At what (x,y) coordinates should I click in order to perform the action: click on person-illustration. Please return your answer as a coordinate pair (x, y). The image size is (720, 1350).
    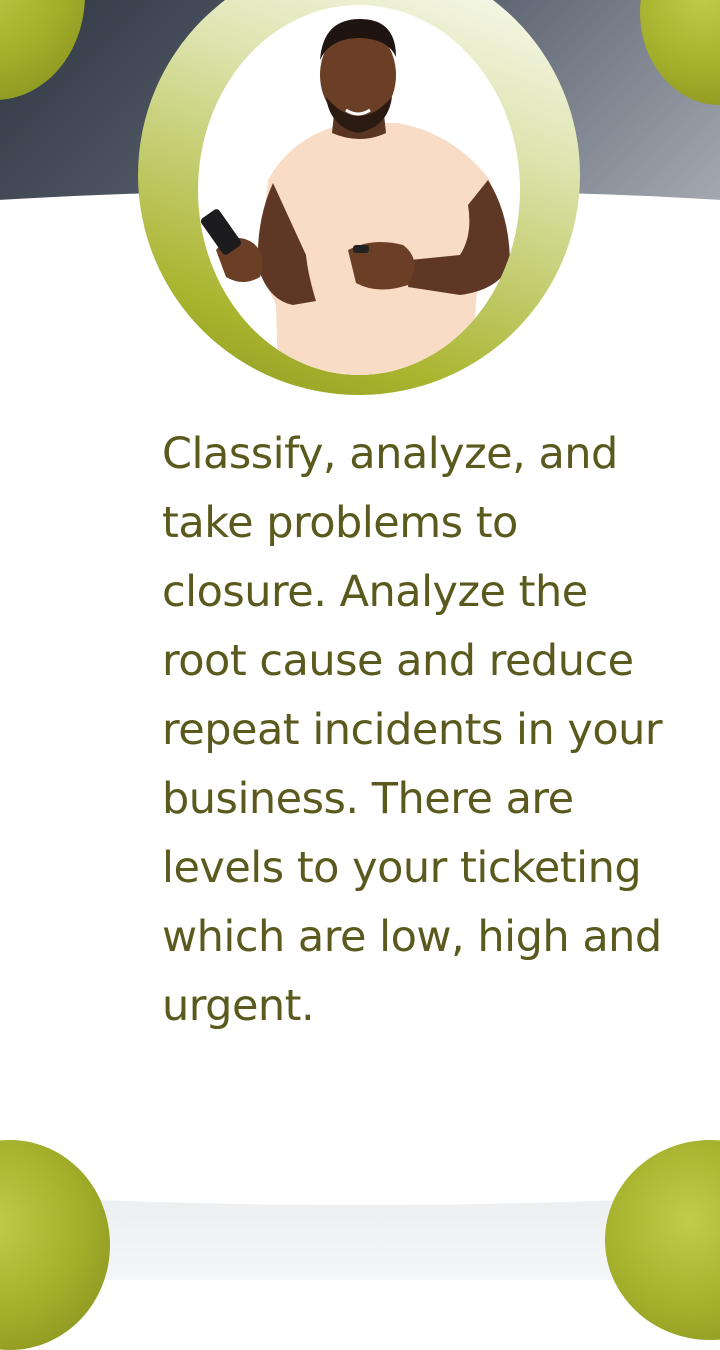
    Looking at the image, I should click on (355, 197).